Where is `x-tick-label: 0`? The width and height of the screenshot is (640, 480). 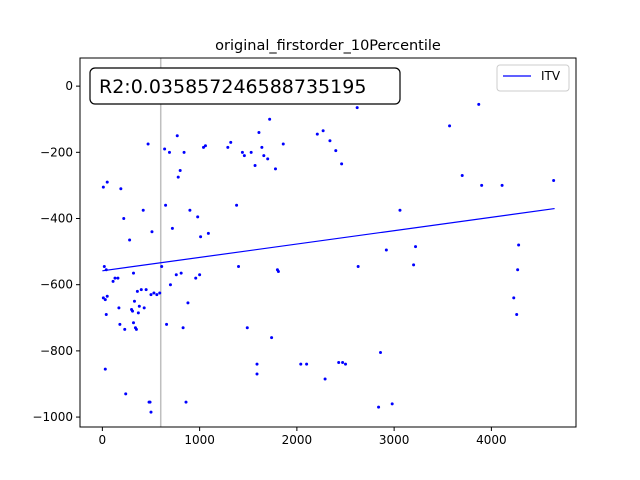 x-tick-label: 0 is located at coordinates (103, 440).